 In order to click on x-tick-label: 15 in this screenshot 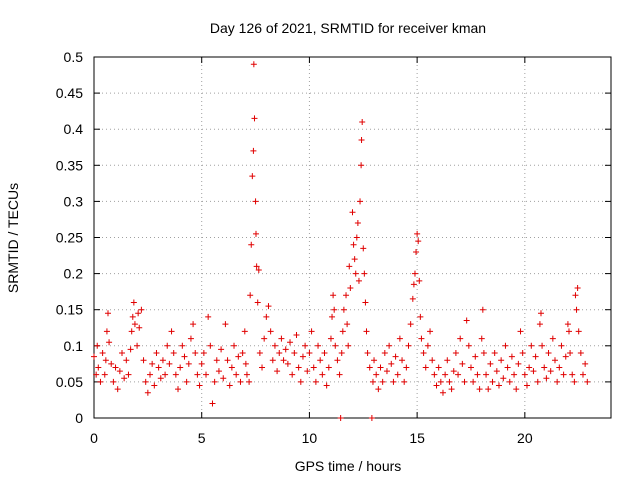, I will do `click(417, 438)`.